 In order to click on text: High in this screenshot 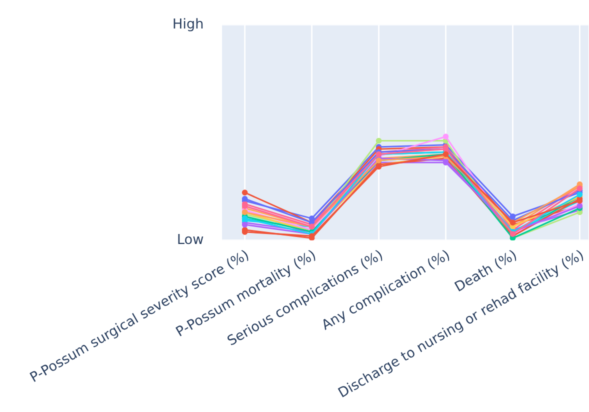, I will do `click(188, 25)`.